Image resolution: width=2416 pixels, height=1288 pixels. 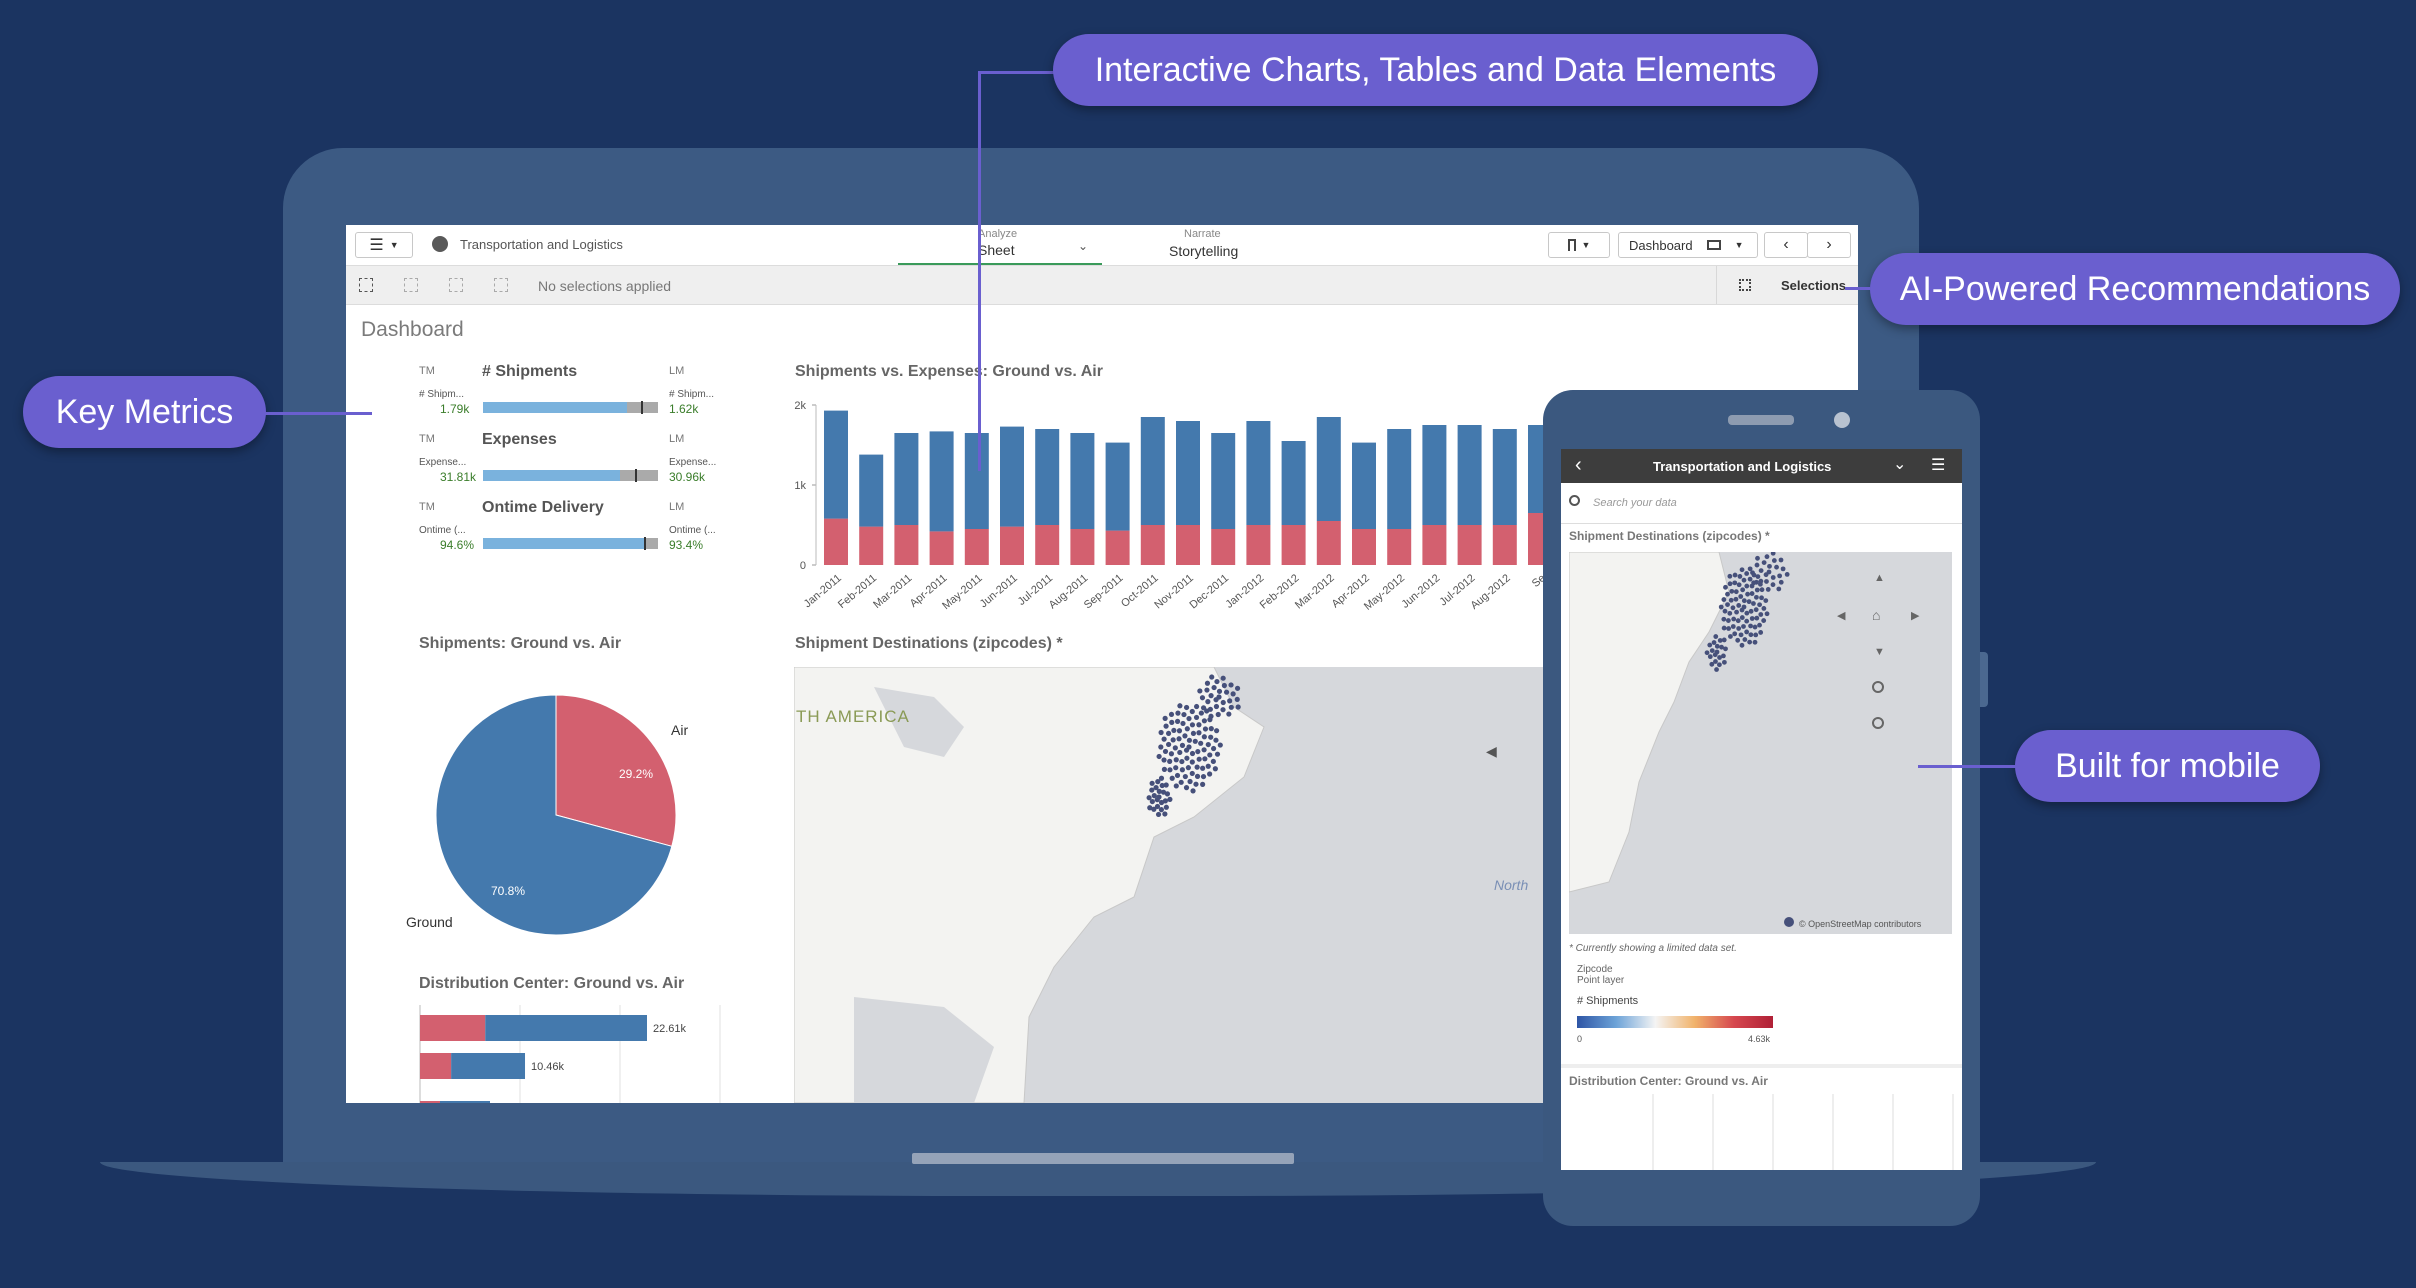 I want to click on dist-value-label: 22.61k, so click(x=670, y=1029).